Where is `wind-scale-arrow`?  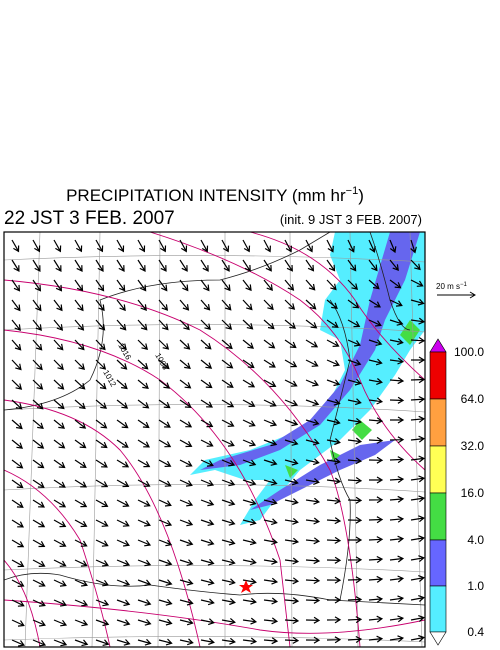
wind-scale-arrow is located at coordinates (456, 295).